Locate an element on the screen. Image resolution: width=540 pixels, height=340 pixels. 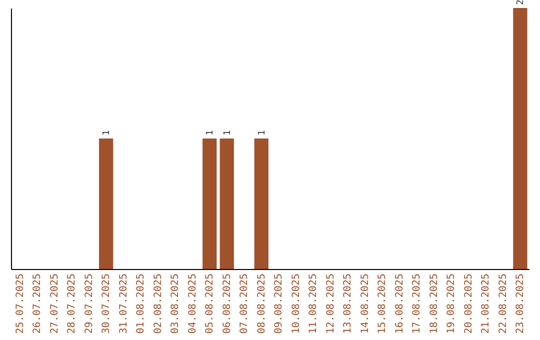
x-tick-label: 09.08.2025 is located at coordinates (279, 304).